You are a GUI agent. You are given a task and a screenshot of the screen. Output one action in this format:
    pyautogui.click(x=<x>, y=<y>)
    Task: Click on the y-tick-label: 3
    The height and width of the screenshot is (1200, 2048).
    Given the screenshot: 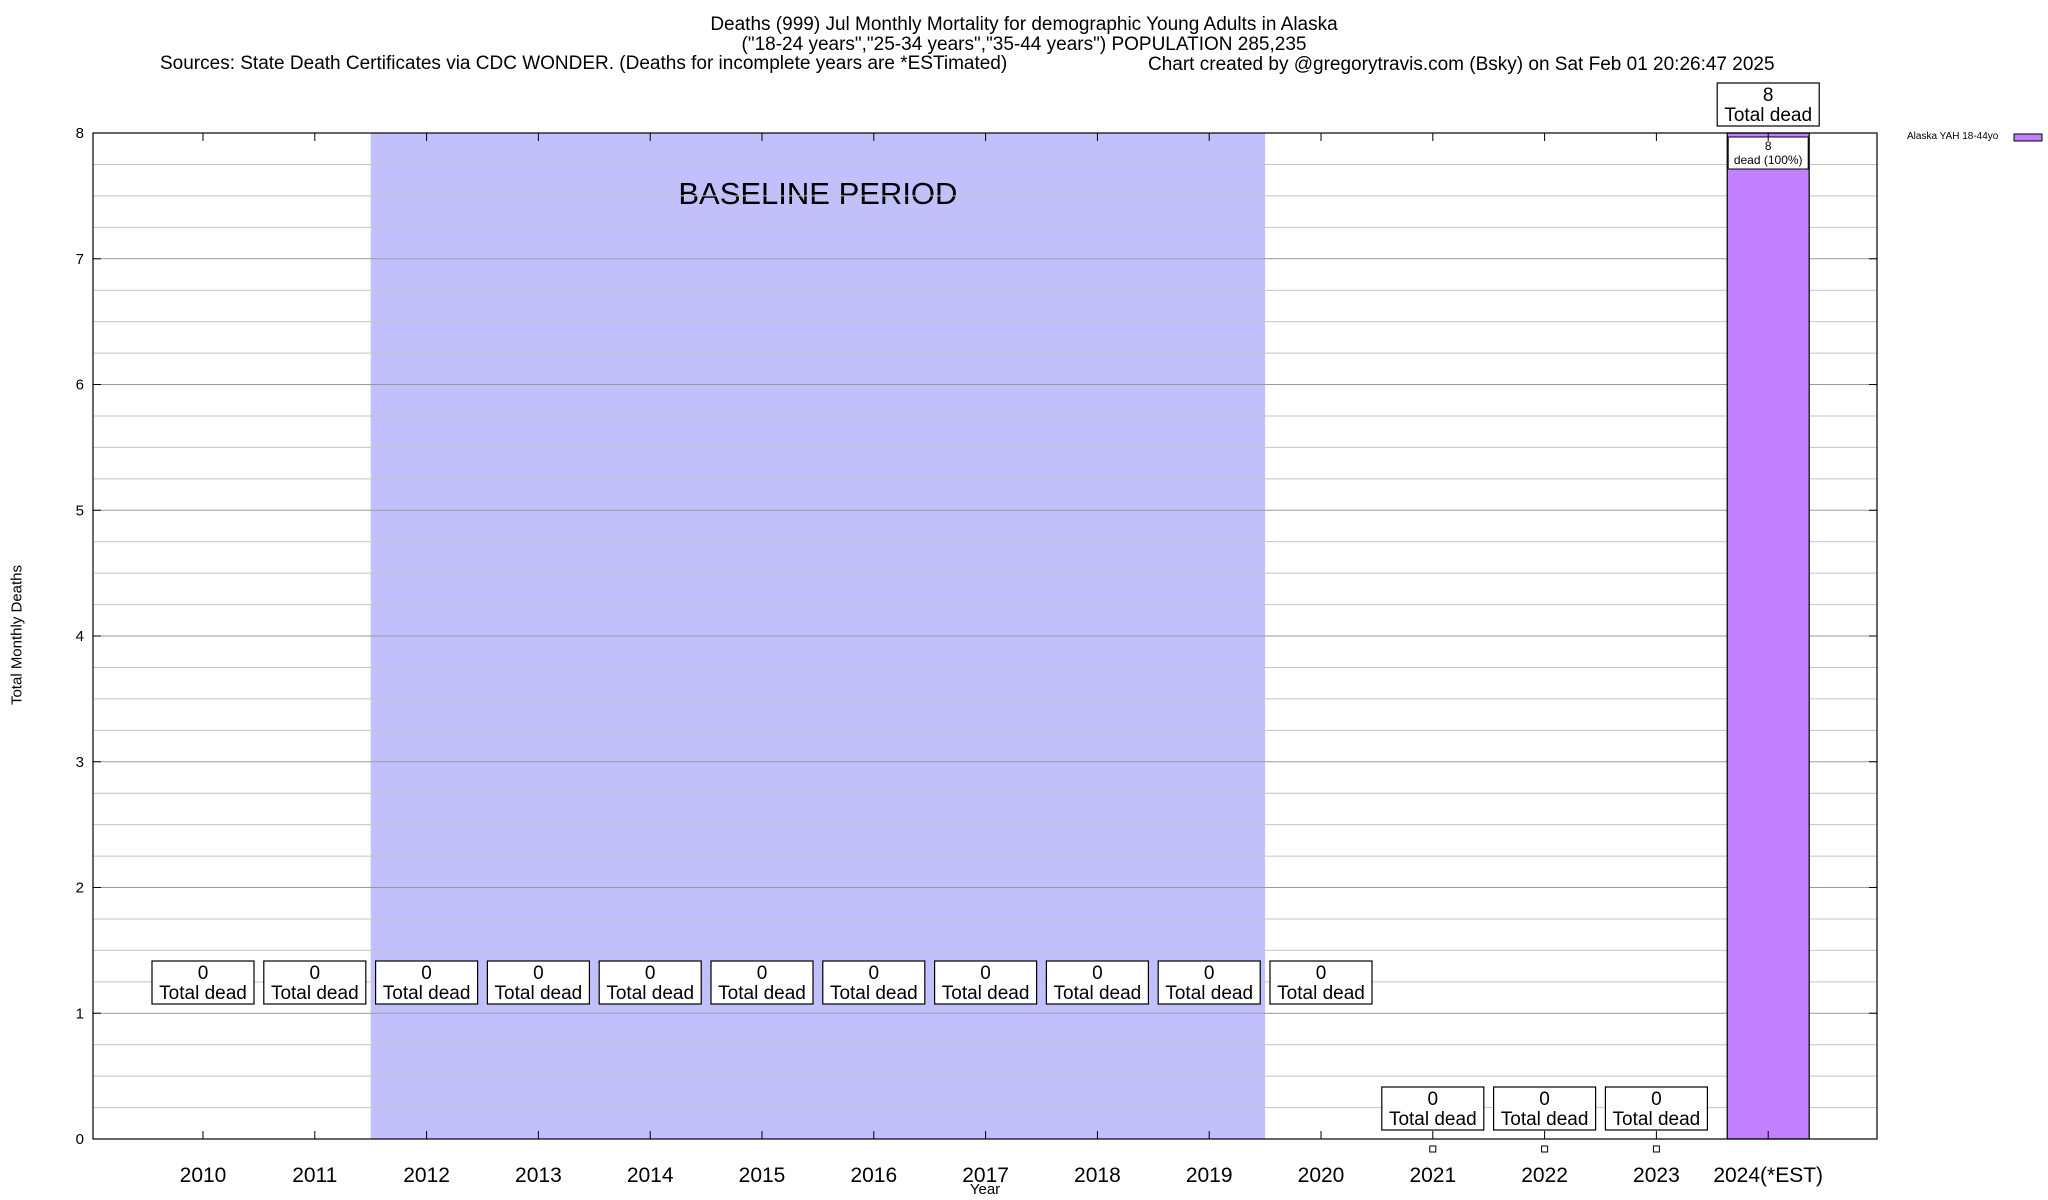 What is the action you would take?
    pyautogui.click(x=80, y=762)
    